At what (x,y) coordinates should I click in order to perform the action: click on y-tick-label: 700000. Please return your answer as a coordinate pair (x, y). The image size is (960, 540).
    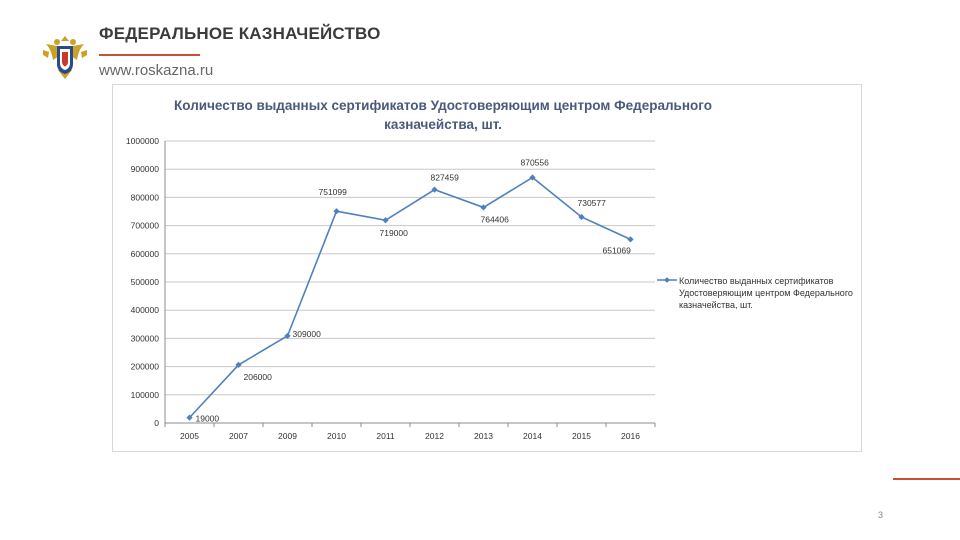
    Looking at the image, I should click on (145, 226).